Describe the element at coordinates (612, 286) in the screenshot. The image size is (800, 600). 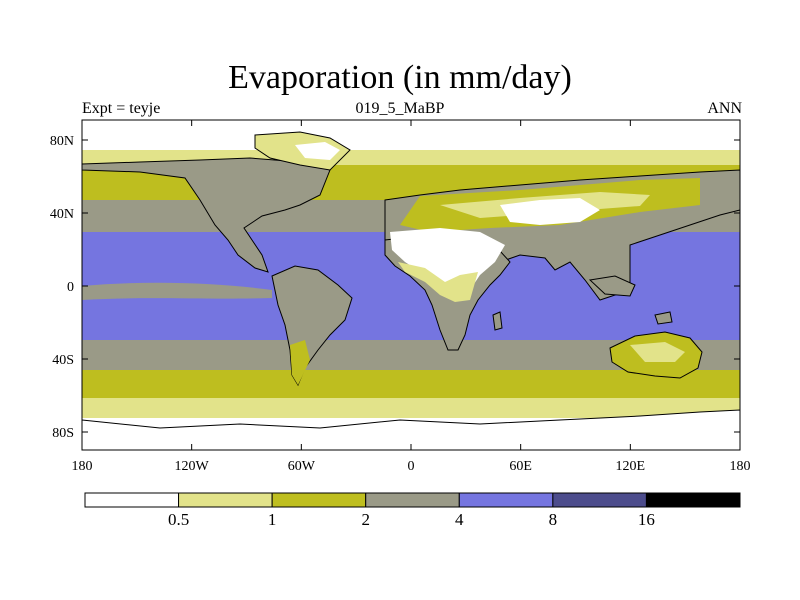
I see `indonesia` at that location.